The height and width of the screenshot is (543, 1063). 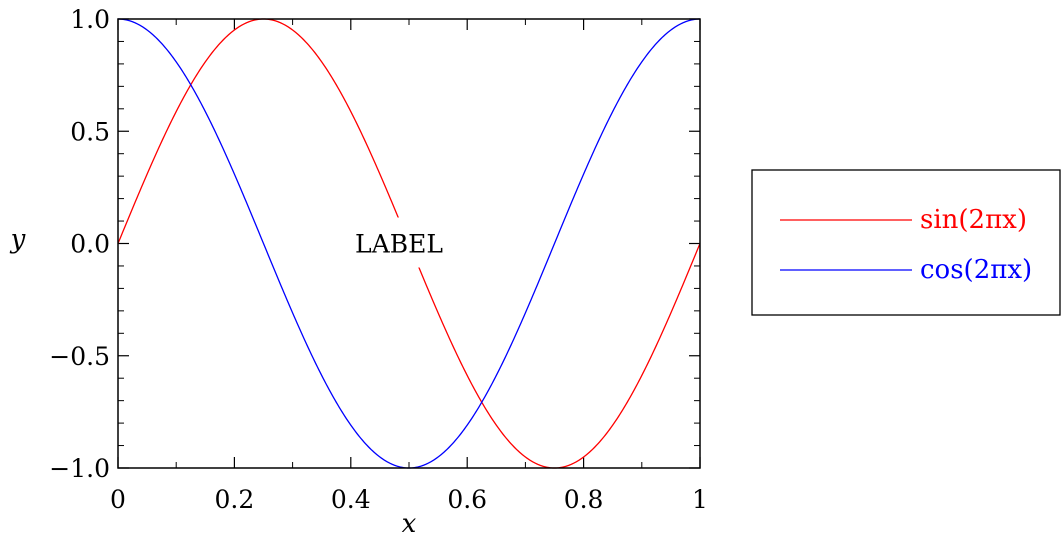 I want to click on x-tick-label: 0.8, so click(x=584, y=499).